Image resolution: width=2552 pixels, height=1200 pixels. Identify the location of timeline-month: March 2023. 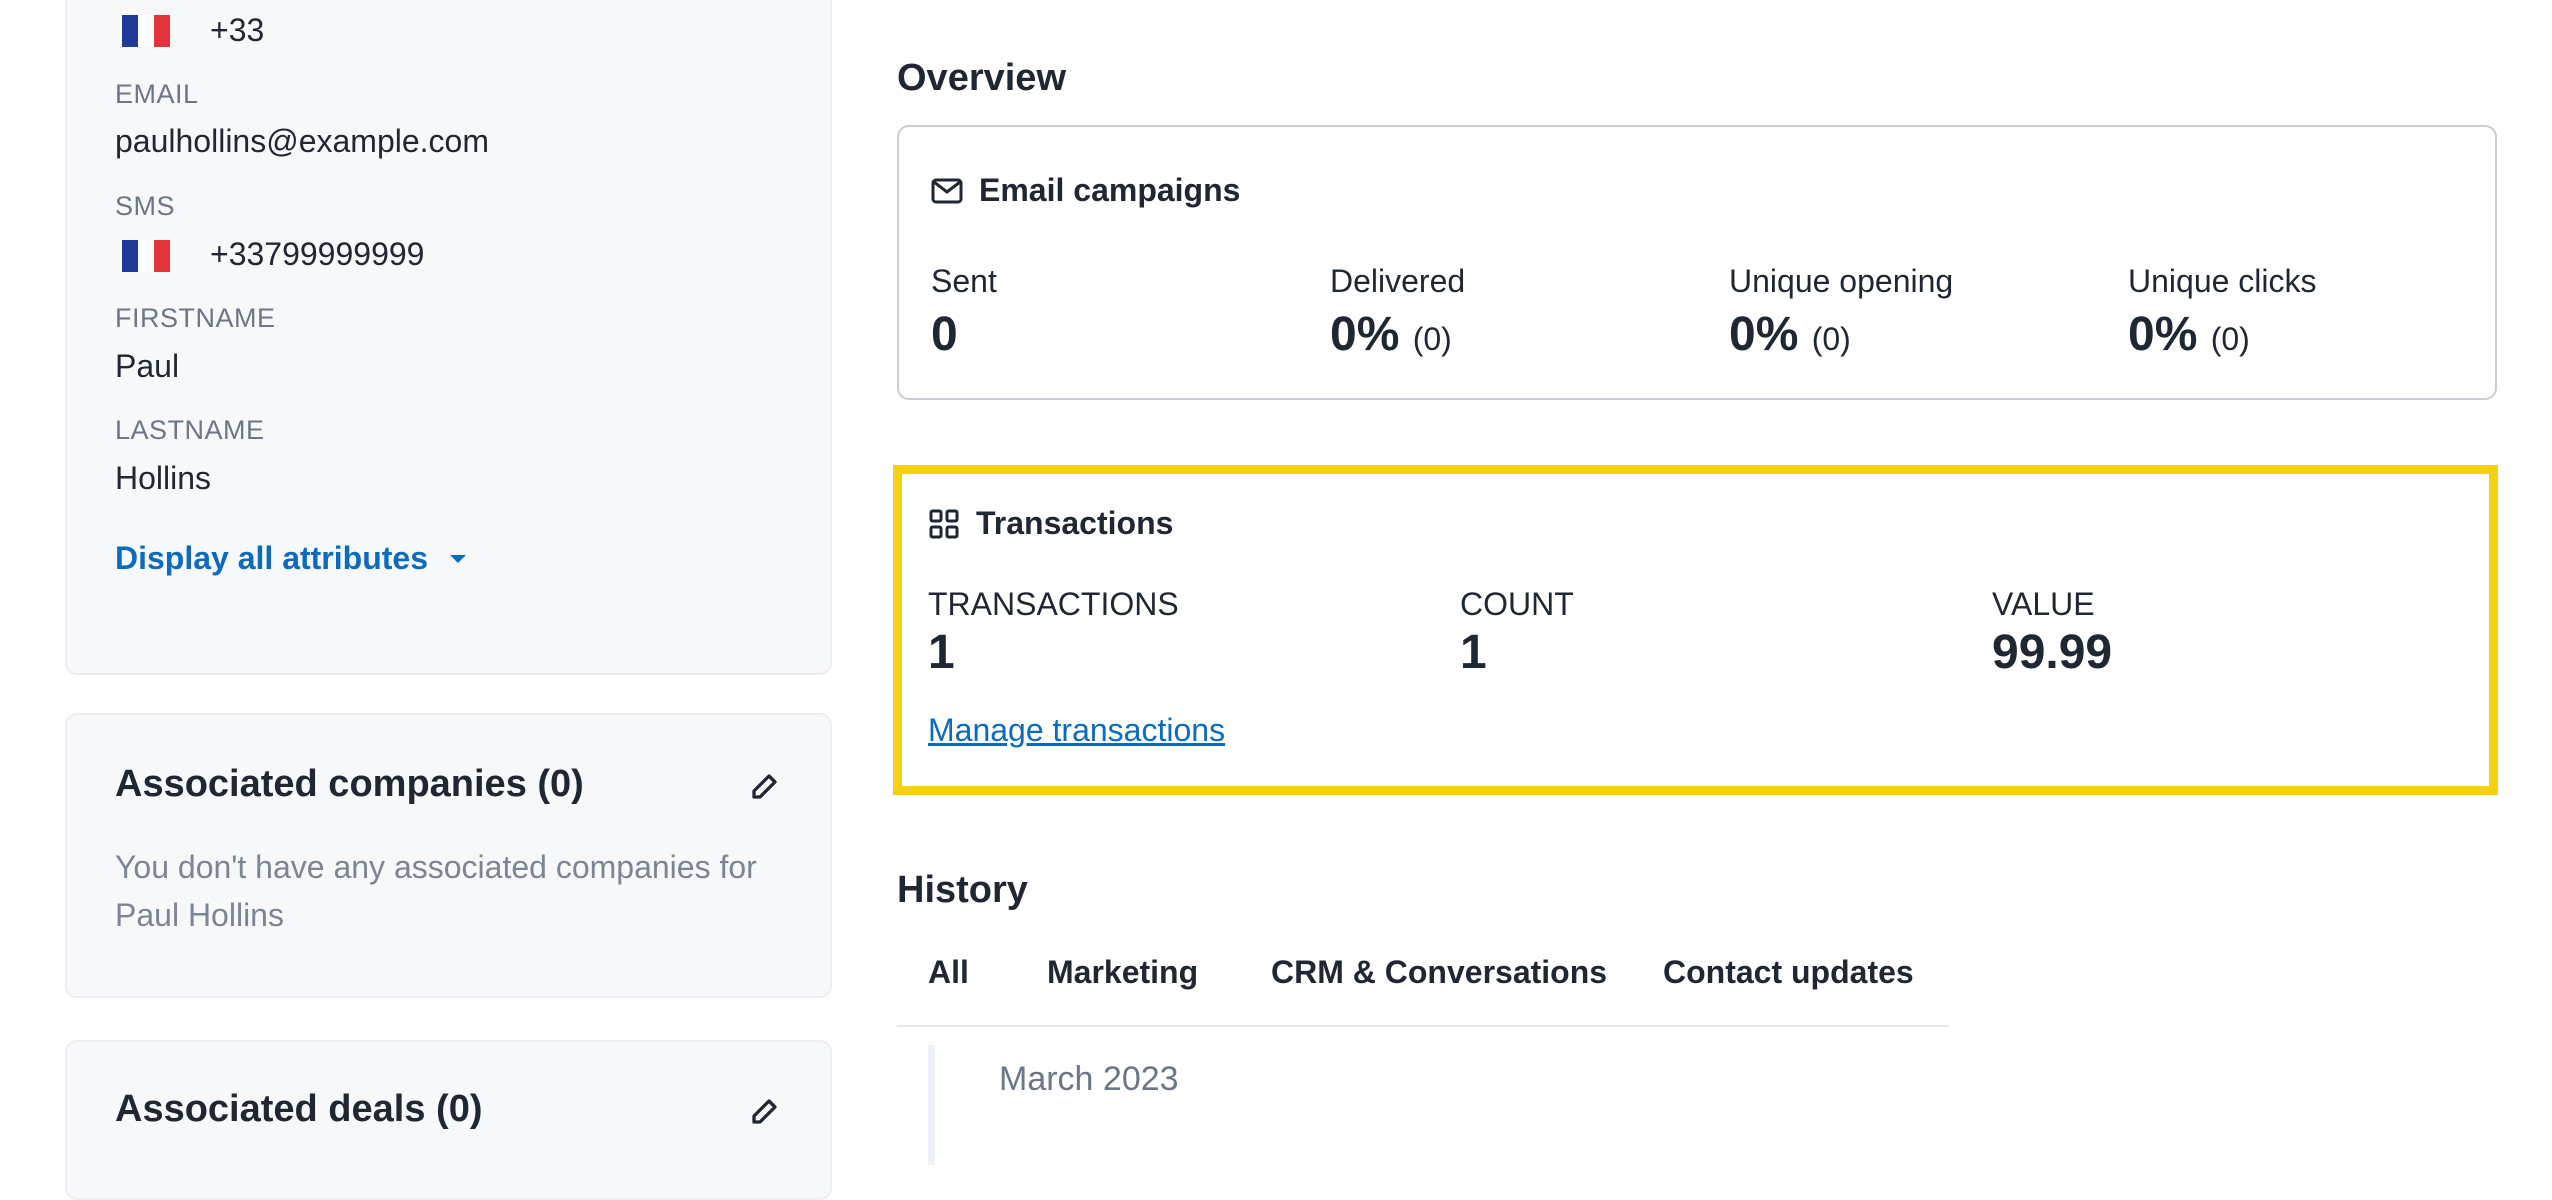
(1089, 1079).